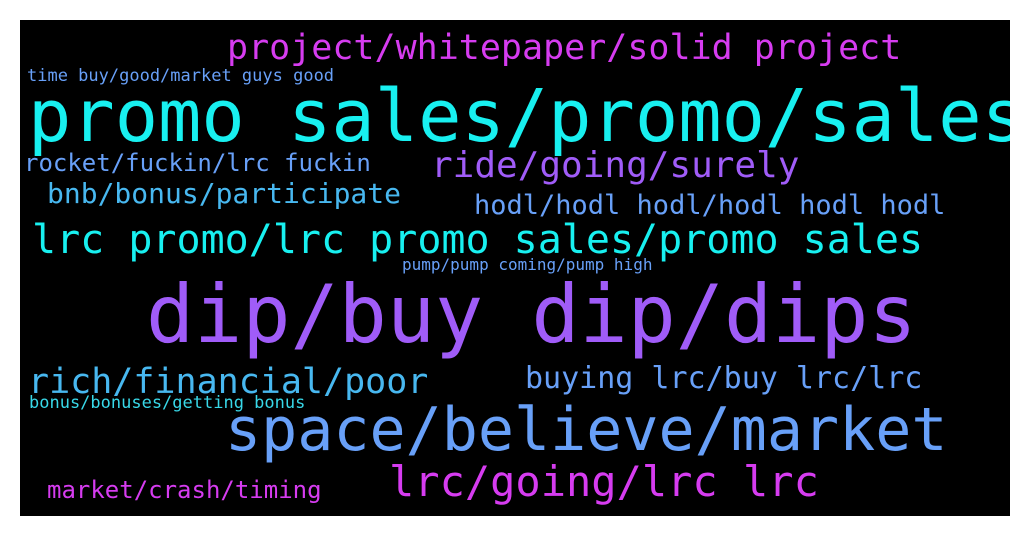 The width and height of the screenshot is (1031, 536). I want to click on word-space-believe-market: space/believe/market, so click(586, 430).